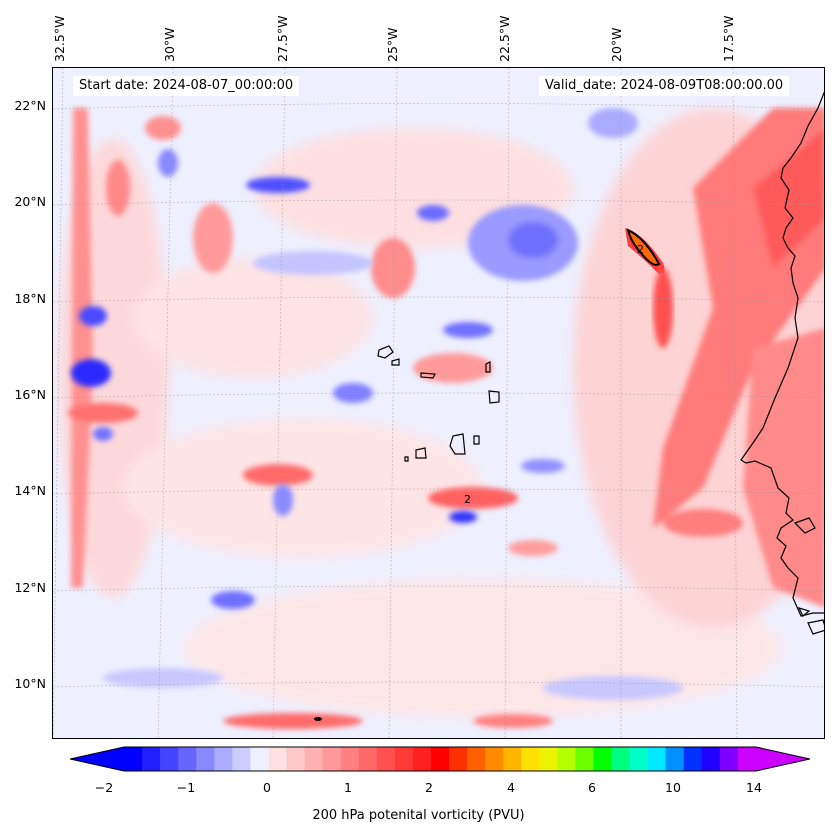 The width and height of the screenshot is (837, 836). What do you see at coordinates (348, 787) in the screenshot?
I see `cbar-tick-label: 1` at bounding box center [348, 787].